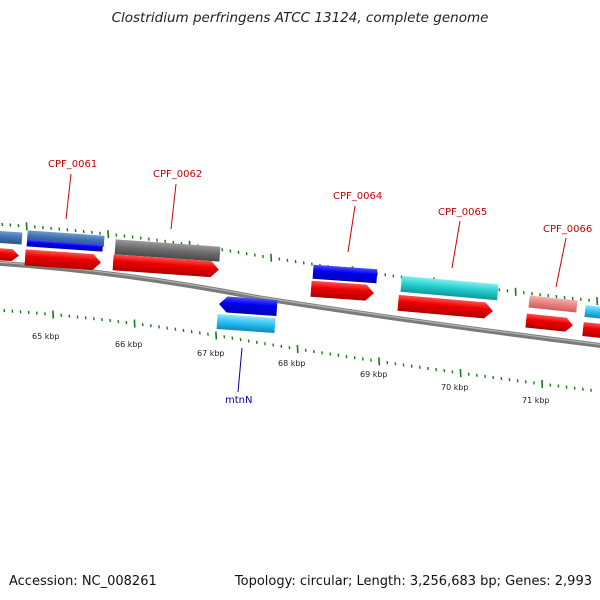  Describe the element at coordinates (246, 323) in the screenshot. I see `gene-block-mtnn` at that location.